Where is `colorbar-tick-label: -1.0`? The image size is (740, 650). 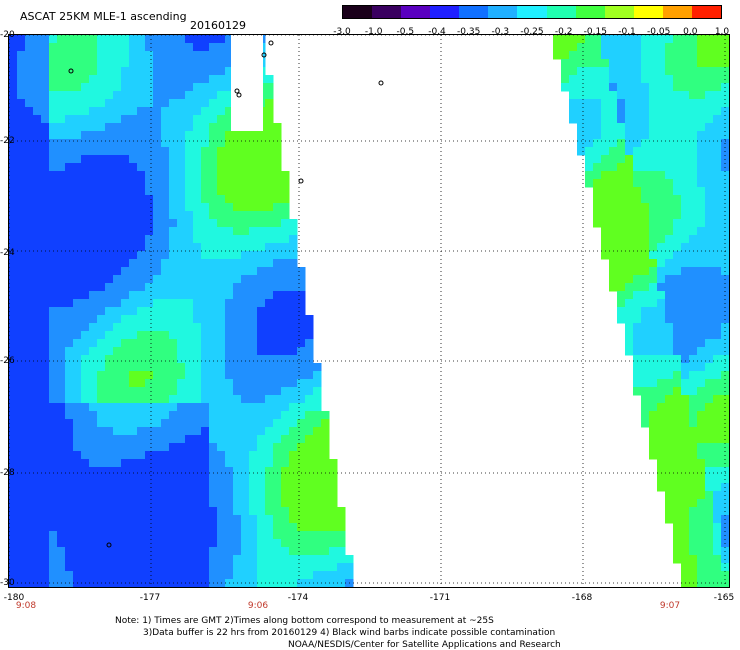 colorbar-tick-label: -1.0 is located at coordinates (373, 32).